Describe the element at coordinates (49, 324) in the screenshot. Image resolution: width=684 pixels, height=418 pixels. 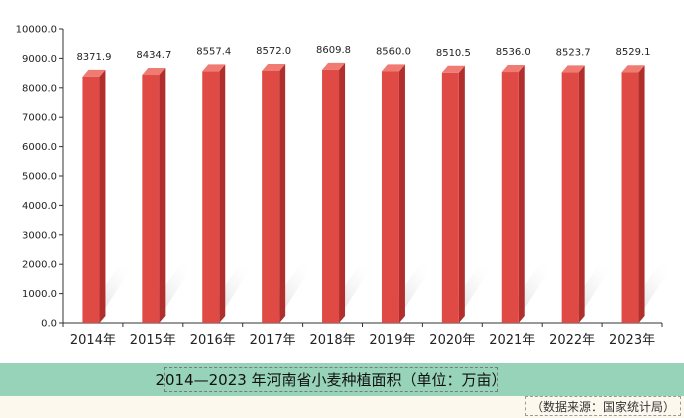
I see `y-tick-label: 0.0` at that location.